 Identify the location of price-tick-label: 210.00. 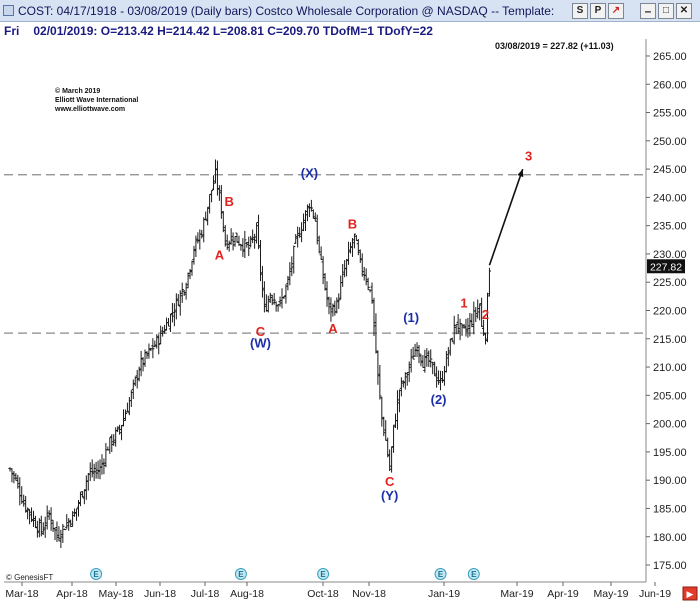
(670, 368).